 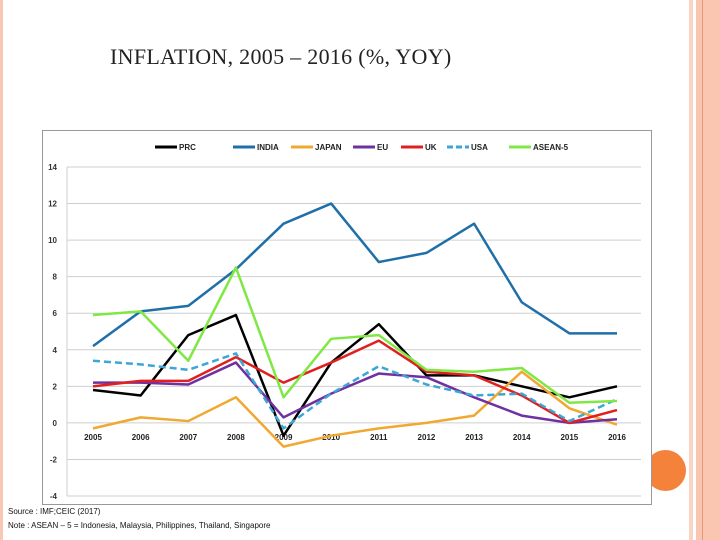 I want to click on x-tick-label: 2006, so click(x=141, y=437).